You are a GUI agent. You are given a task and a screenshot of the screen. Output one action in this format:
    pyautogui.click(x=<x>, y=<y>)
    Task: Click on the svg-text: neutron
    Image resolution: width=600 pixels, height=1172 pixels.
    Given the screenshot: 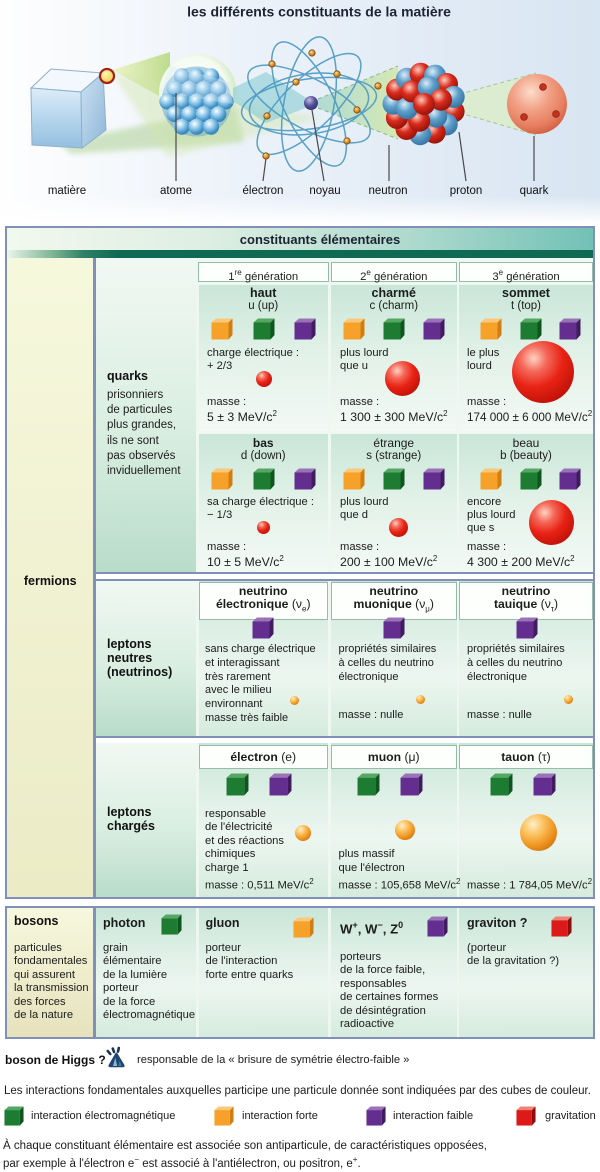 What is the action you would take?
    pyautogui.click(x=387, y=191)
    